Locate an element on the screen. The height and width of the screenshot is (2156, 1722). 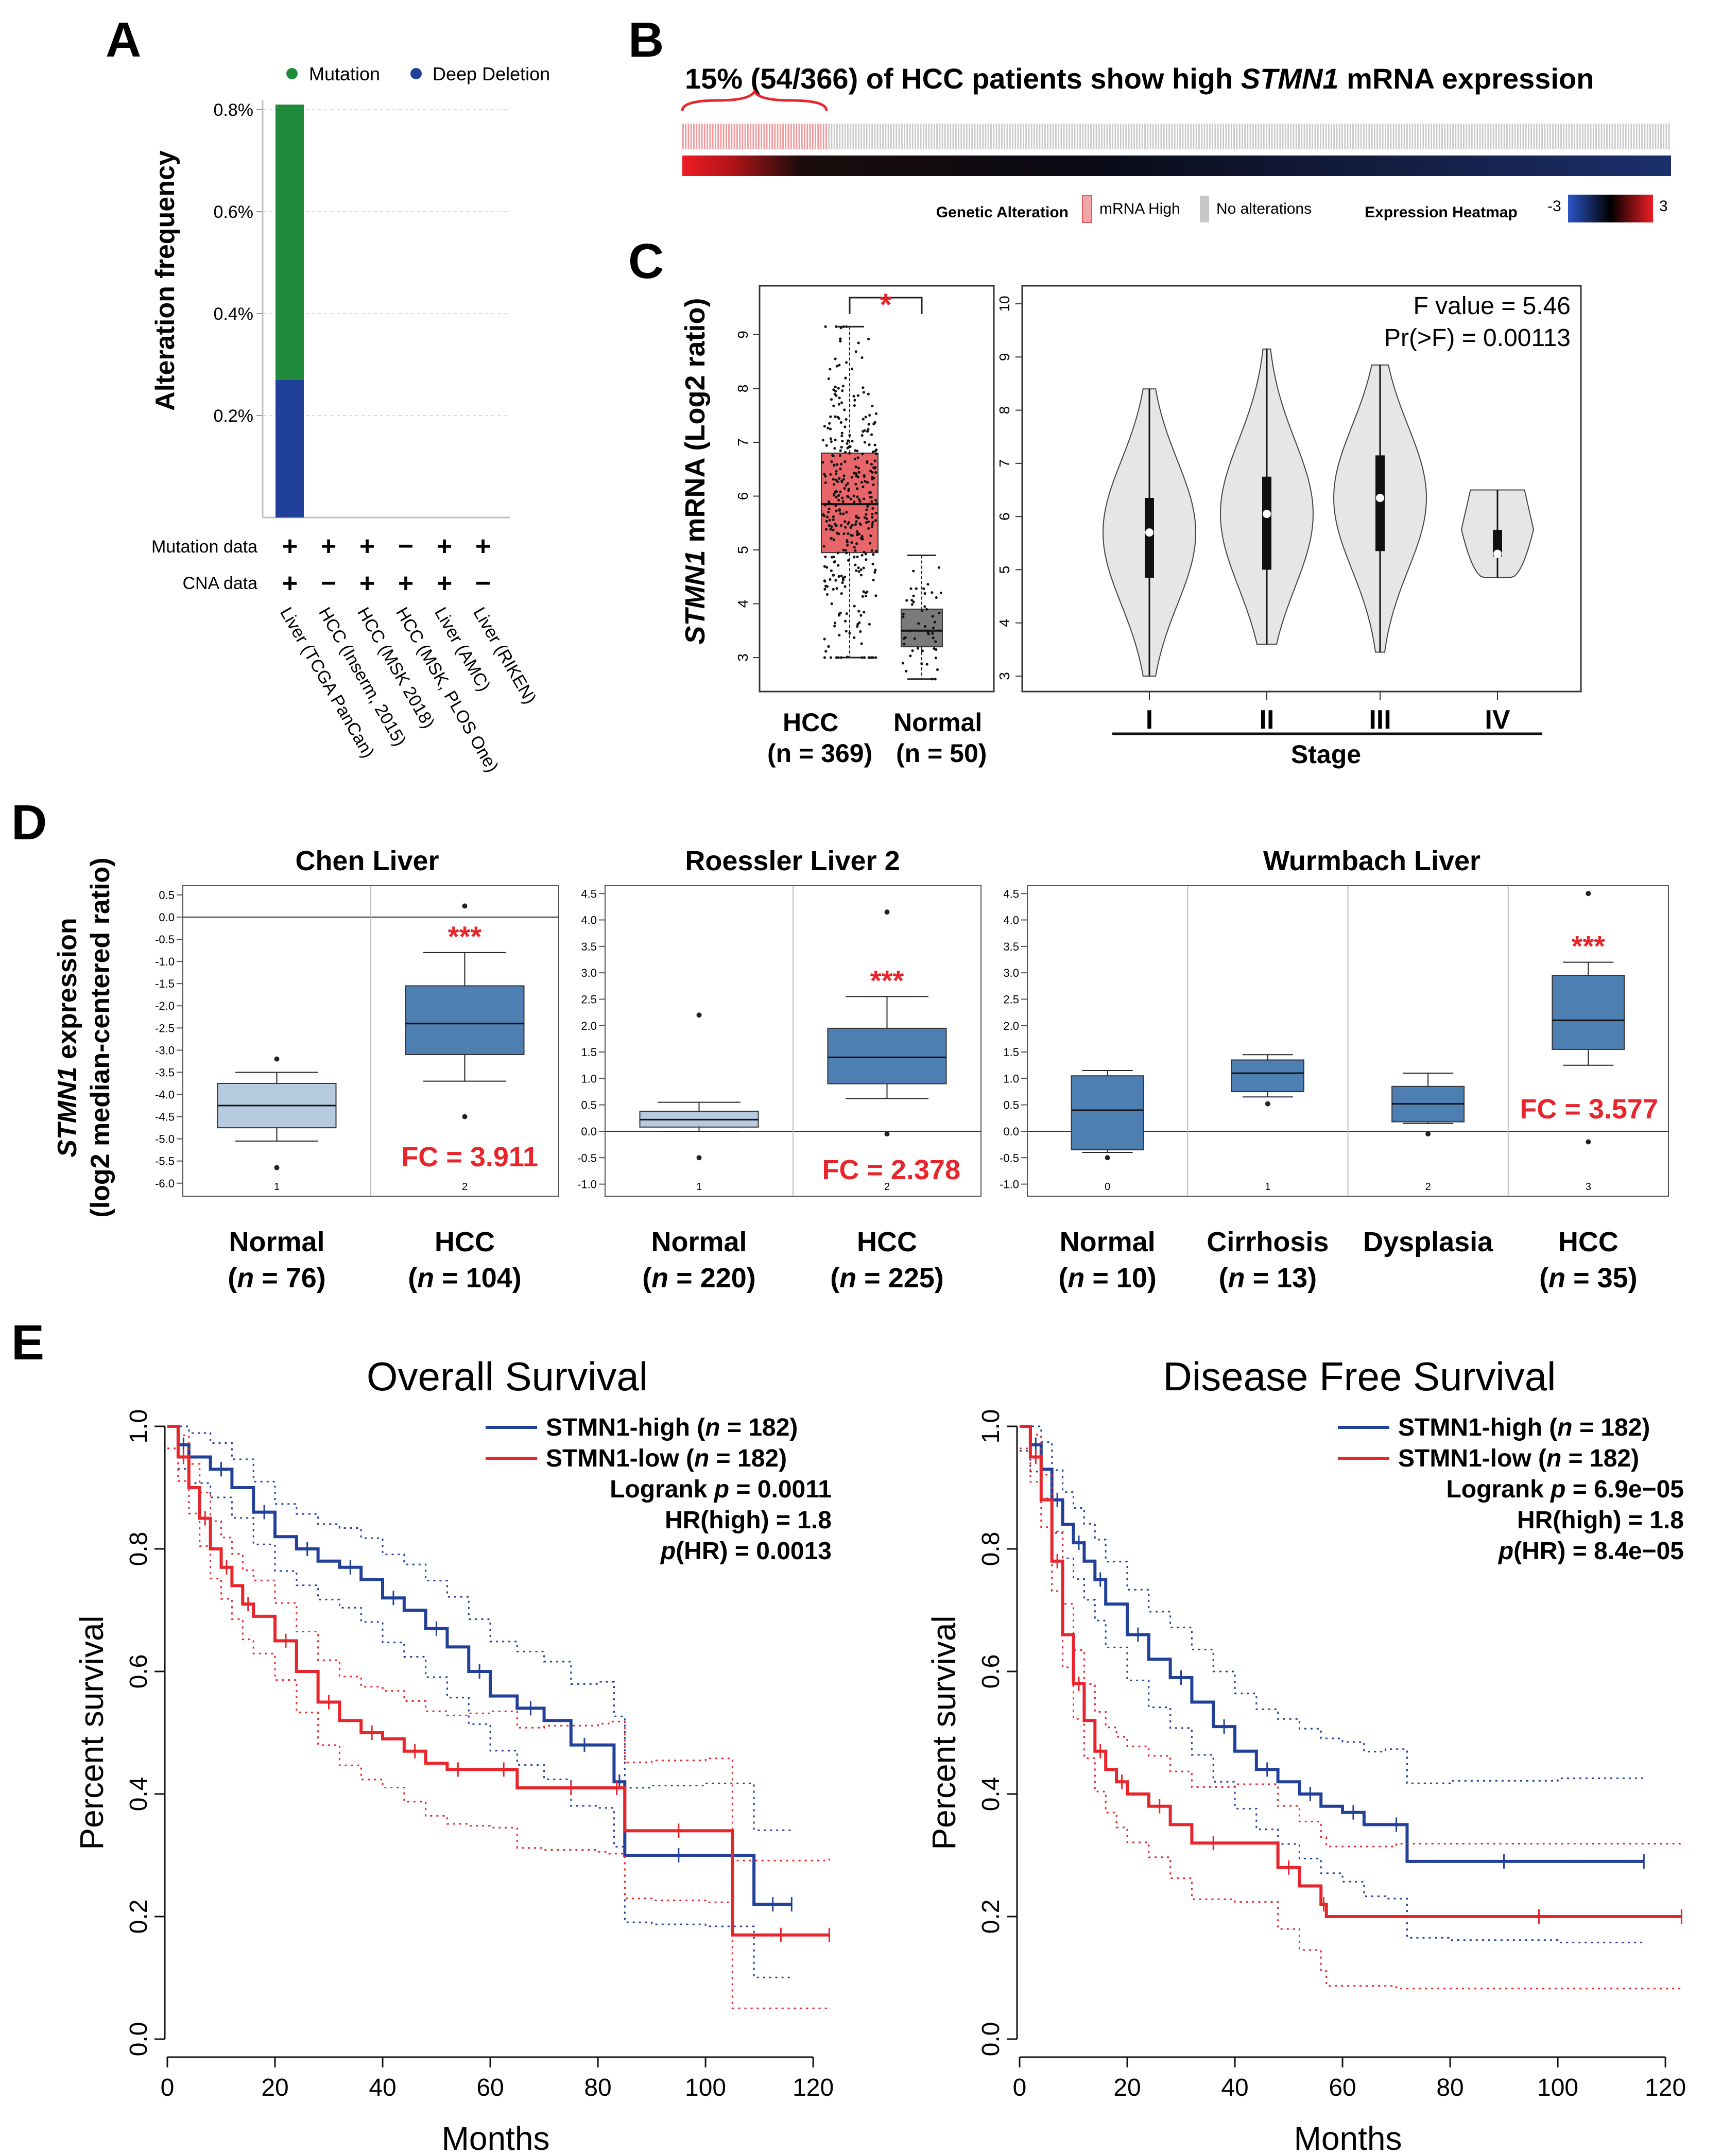
txt: STMN1-low is located at coordinates (1468, 1458).